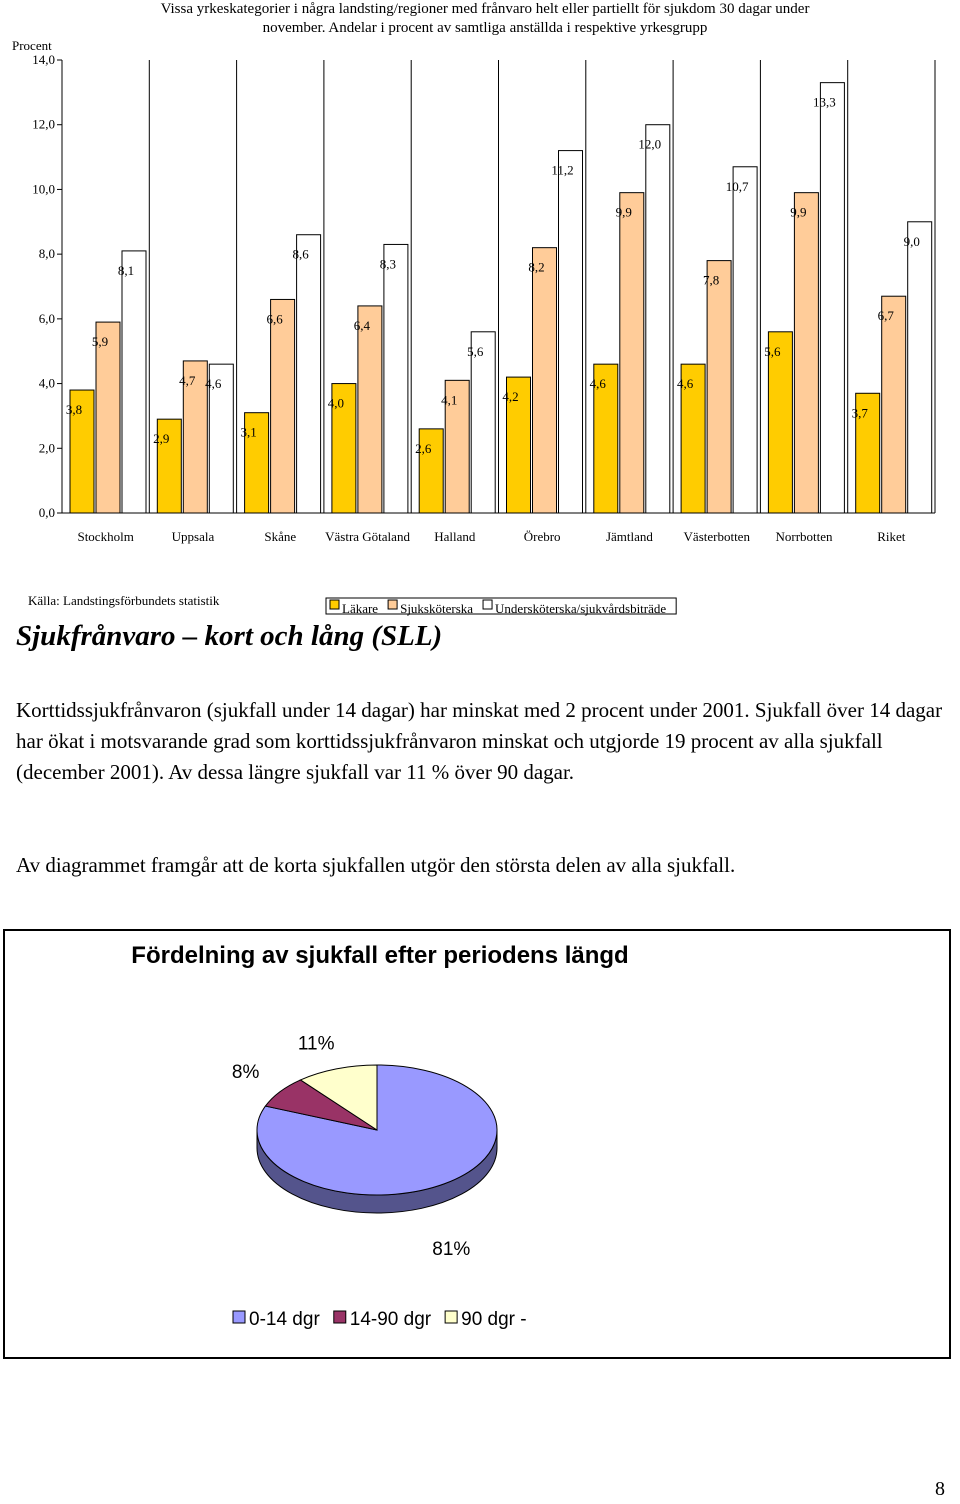  Describe the element at coordinates (891, 536) in the screenshot. I see `x-tick-label: Riket` at that location.